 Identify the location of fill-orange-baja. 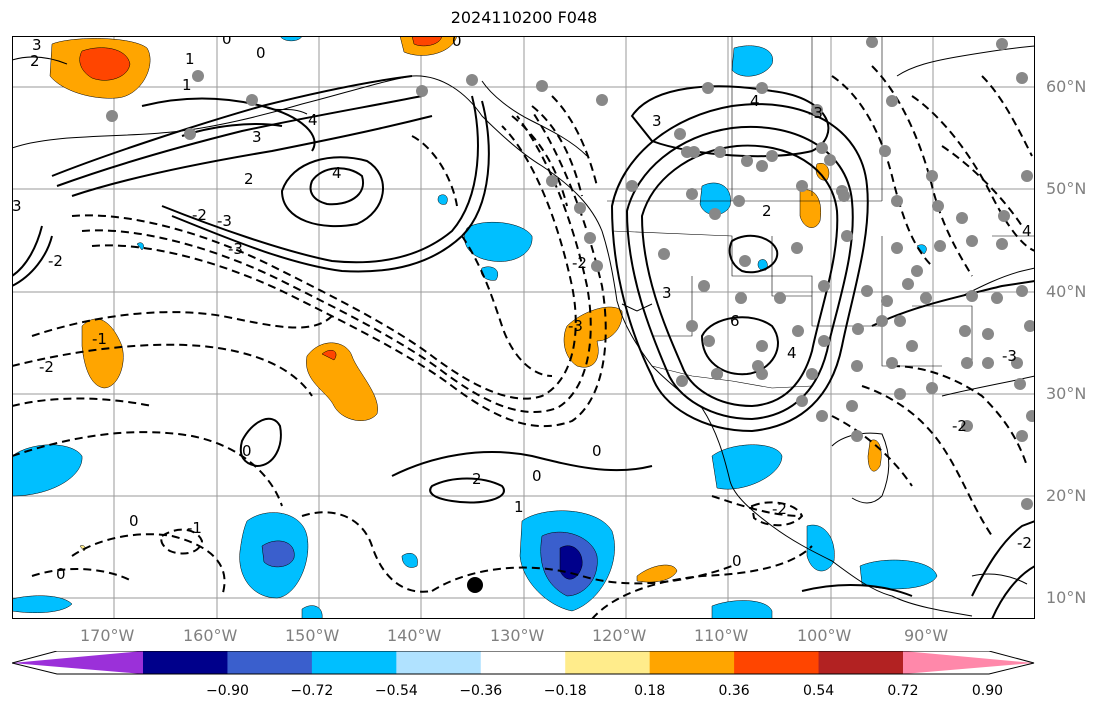
(593, 337).